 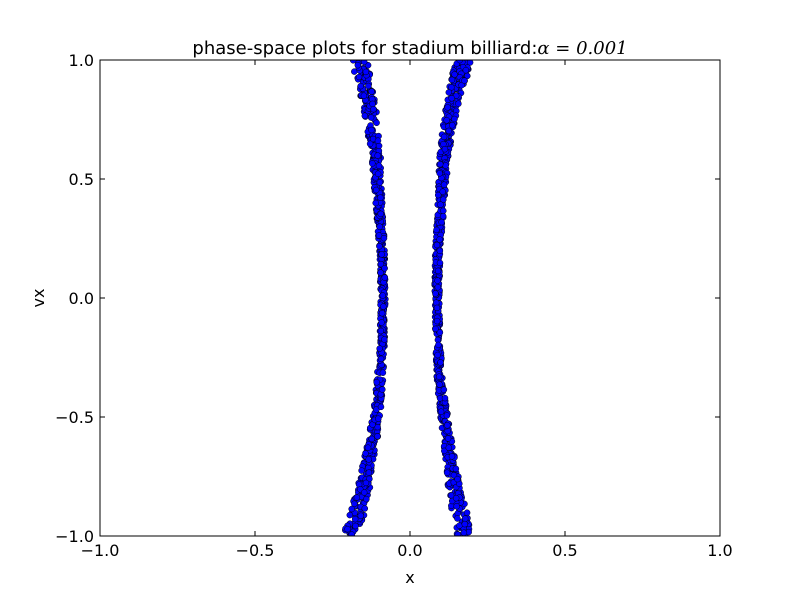 What do you see at coordinates (409, 550) in the screenshot?
I see `x-tick-label: 0.0` at bounding box center [409, 550].